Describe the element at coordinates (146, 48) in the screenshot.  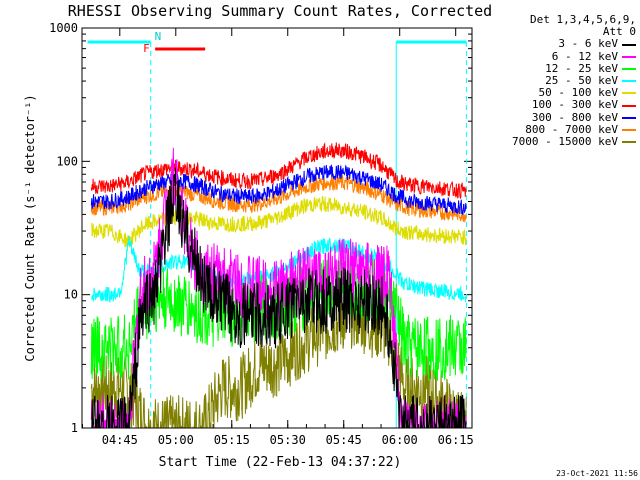
I see `flare-label: F` at that location.